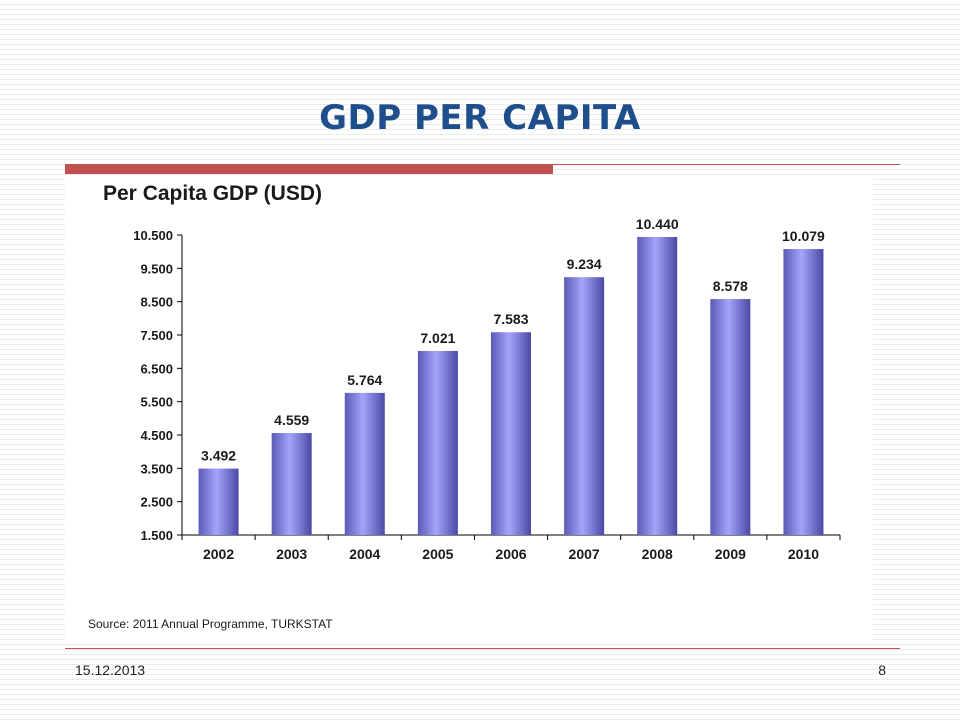 The height and width of the screenshot is (720, 960). Describe the element at coordinates (210, 624) in the screenshot. I see `chart-source: Source: 2011 Annual Programme, TURKSTAT` at that location.